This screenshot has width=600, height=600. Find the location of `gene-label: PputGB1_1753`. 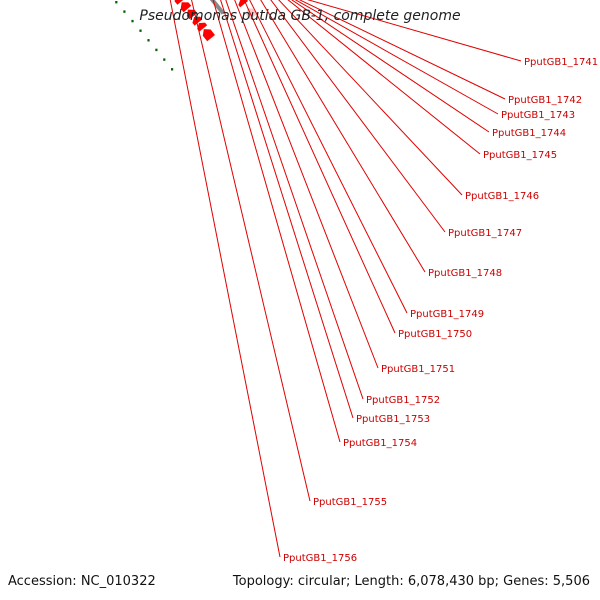

gene-label: PputGB1_1753 is located at coordinates (393, 419).